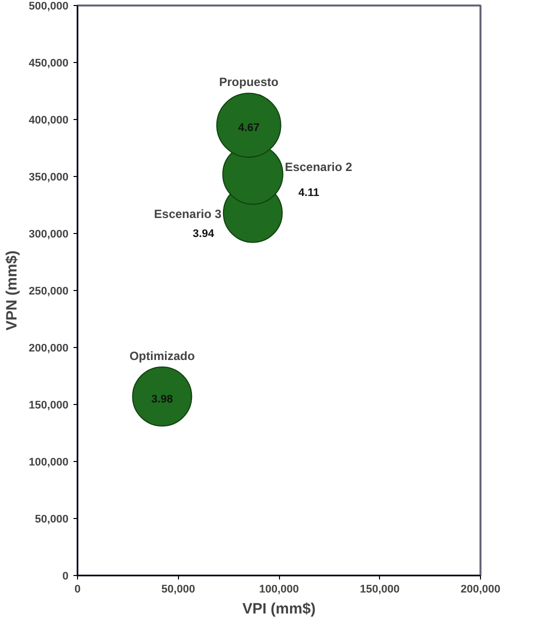  What do you see at coordinates (318, 167) in the screenshot?
I see `series-label: Escenario 2` at bounding box center [318, 167].